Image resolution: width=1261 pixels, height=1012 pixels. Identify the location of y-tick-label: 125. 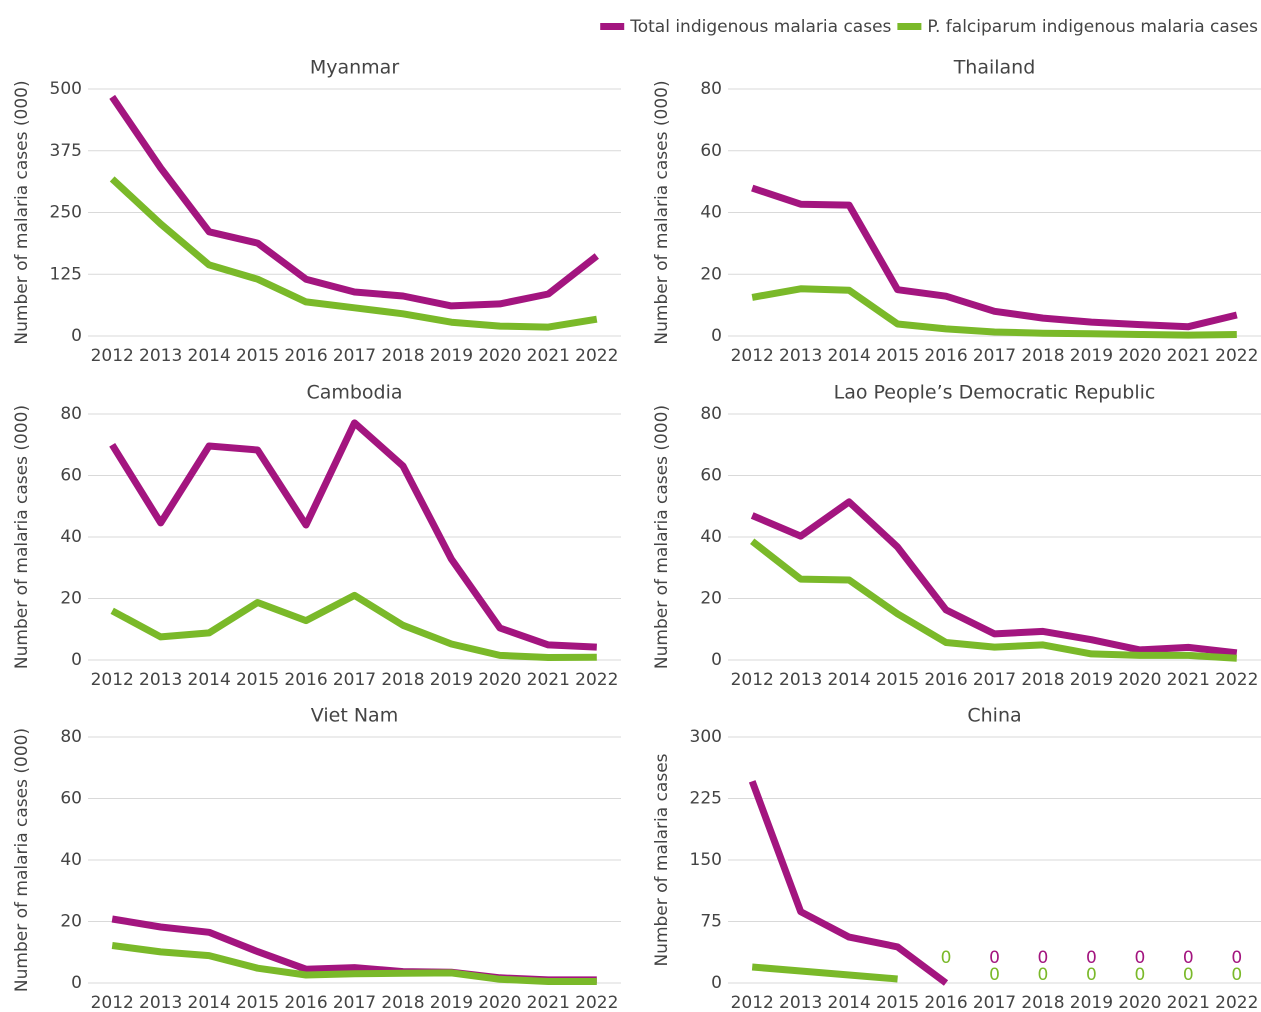
(66, 274).